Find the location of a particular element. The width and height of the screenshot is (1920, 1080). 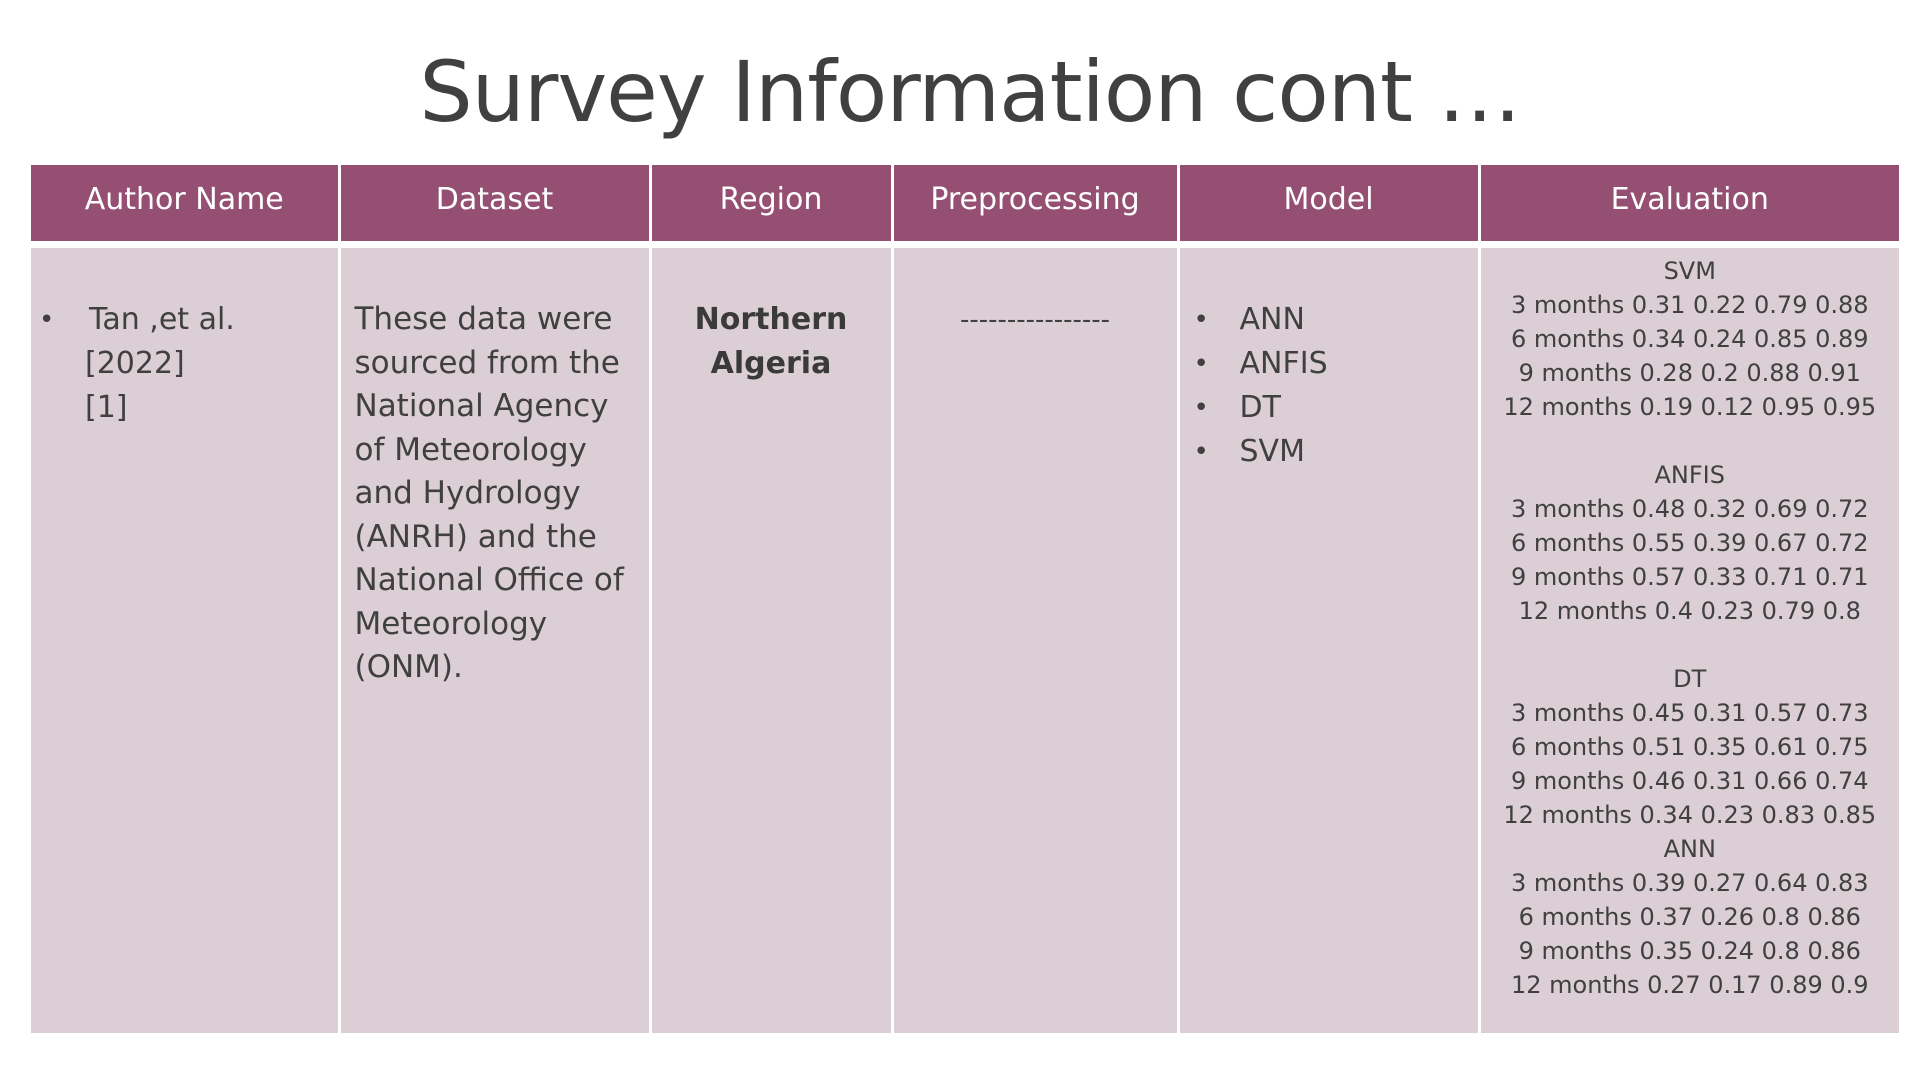

region-line-2: Algeria is located at coordinates (771, 363).